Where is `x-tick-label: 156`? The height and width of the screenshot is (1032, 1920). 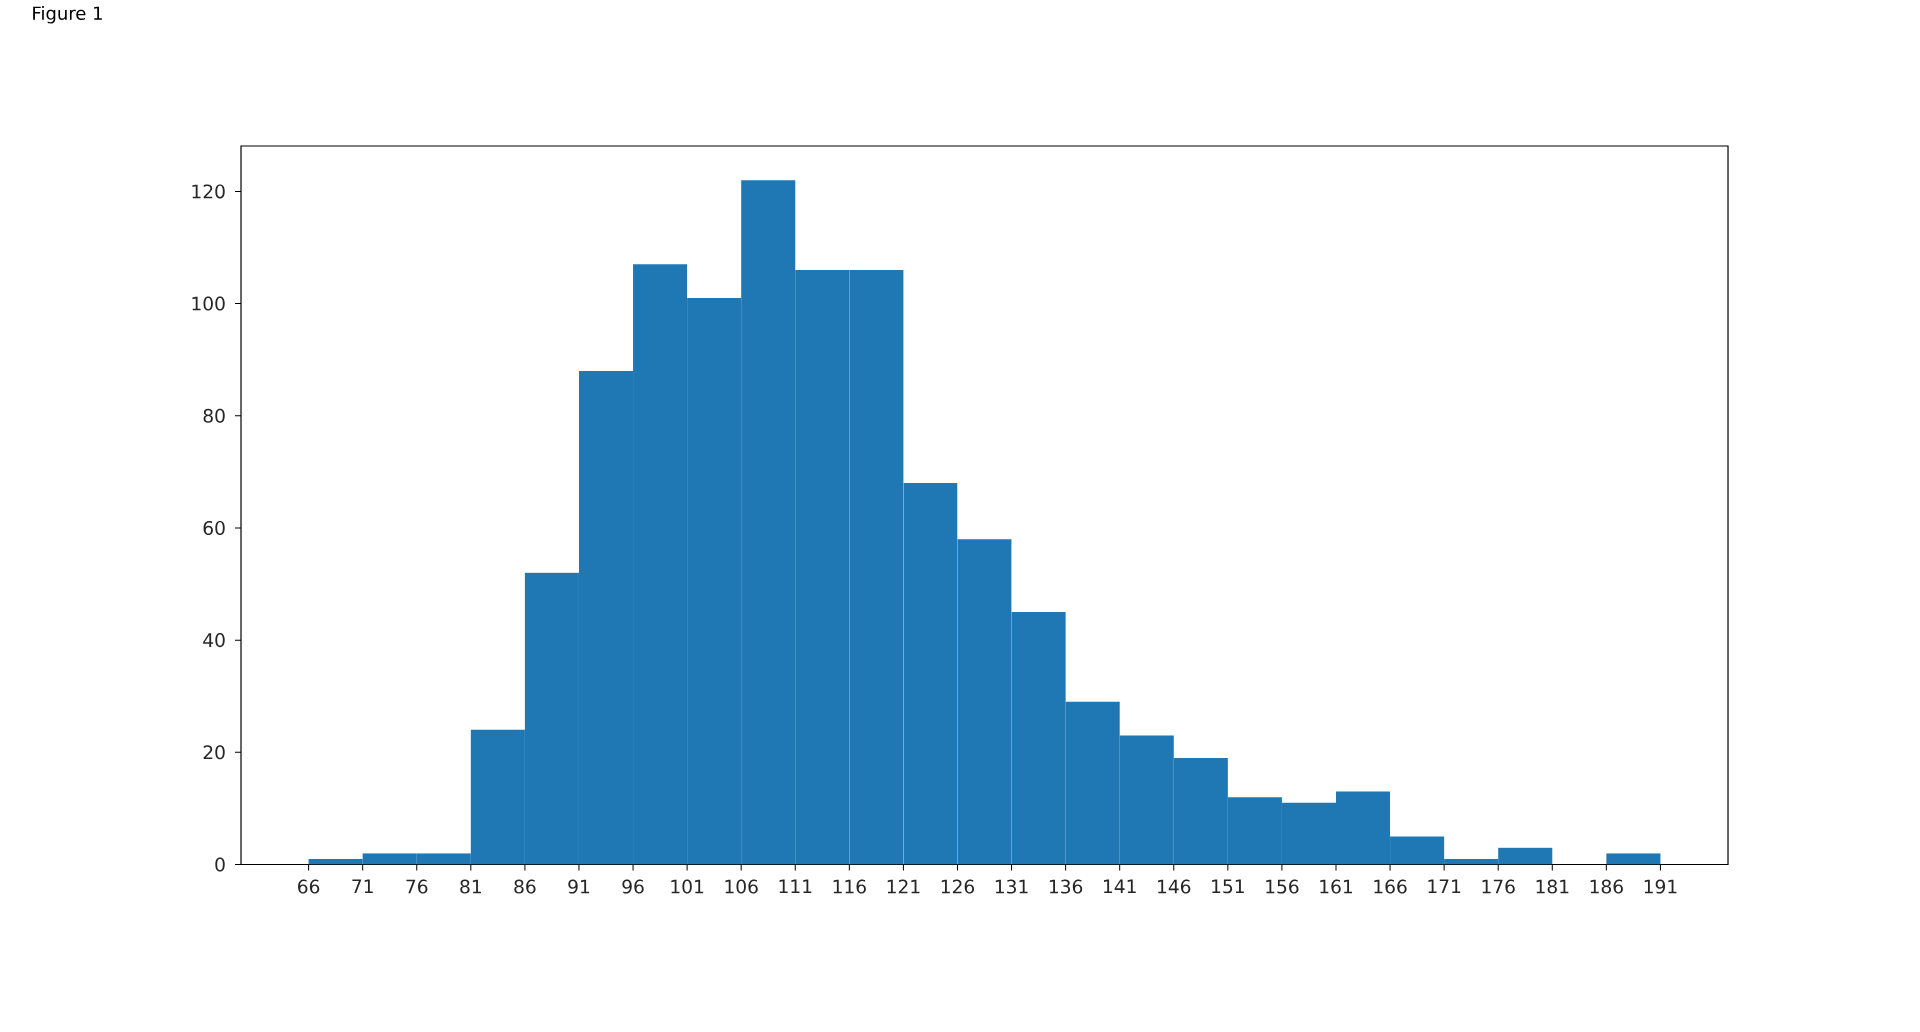
x-tick-label: 156 is located at coordinates (1282, 886).